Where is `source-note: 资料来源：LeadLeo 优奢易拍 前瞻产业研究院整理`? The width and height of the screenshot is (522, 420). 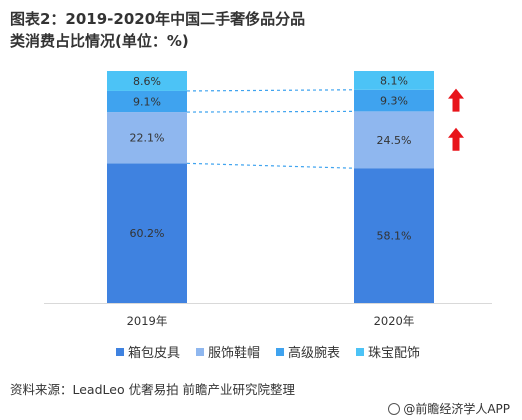 source-note: 资料来源：LeadLeo 优奢易拍 前瞻产业研究院整理 is located at coordinates (153, 389).